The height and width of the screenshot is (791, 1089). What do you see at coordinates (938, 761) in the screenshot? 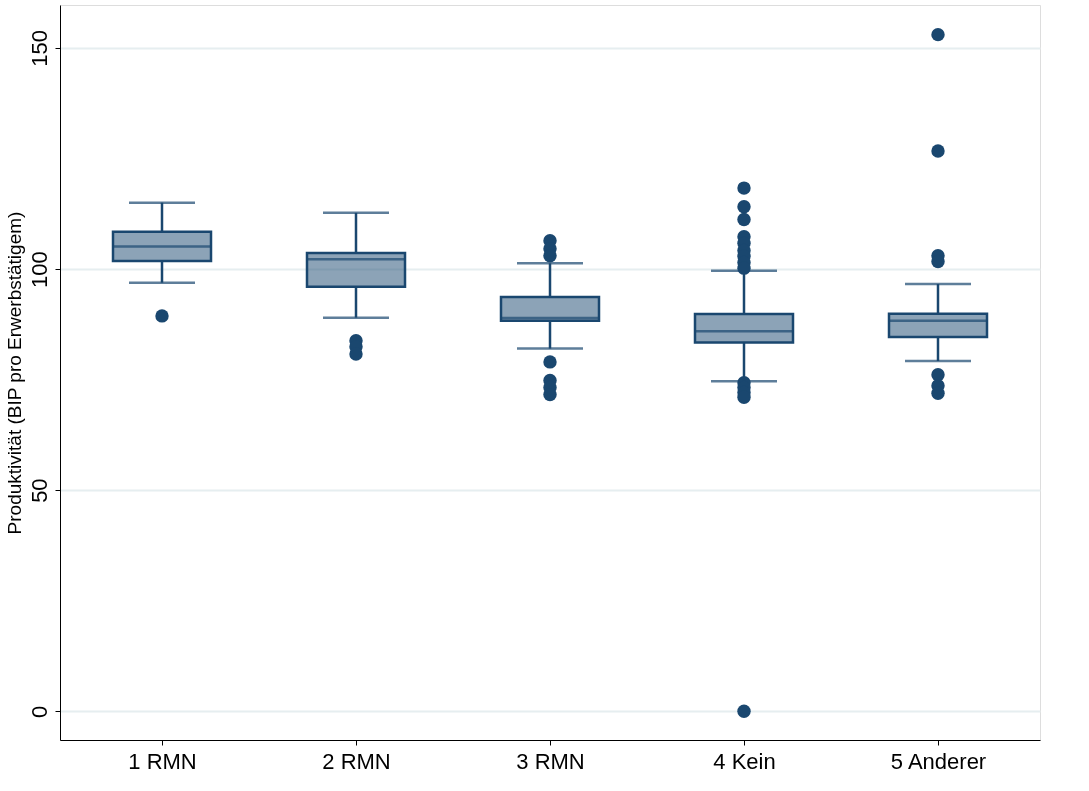
I see `x-tick-label: 5 Anderer` at bounding box center [938, 761].